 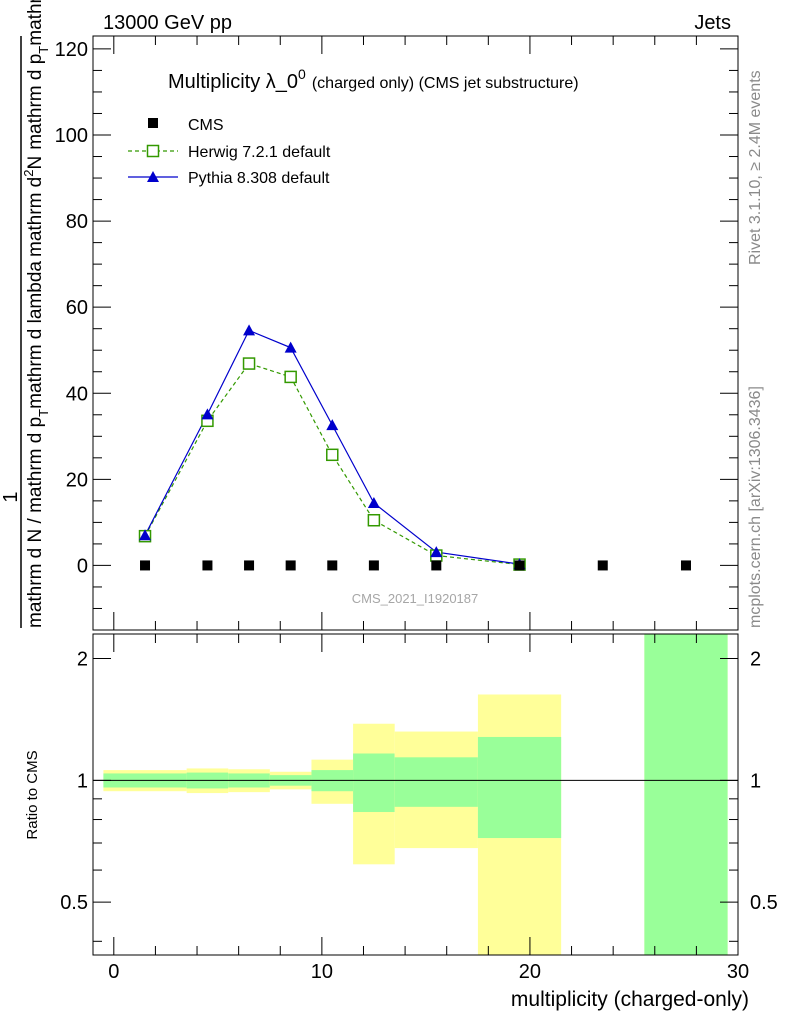 I want to click on legend-herwig-marker, so click(x=153, y=151).